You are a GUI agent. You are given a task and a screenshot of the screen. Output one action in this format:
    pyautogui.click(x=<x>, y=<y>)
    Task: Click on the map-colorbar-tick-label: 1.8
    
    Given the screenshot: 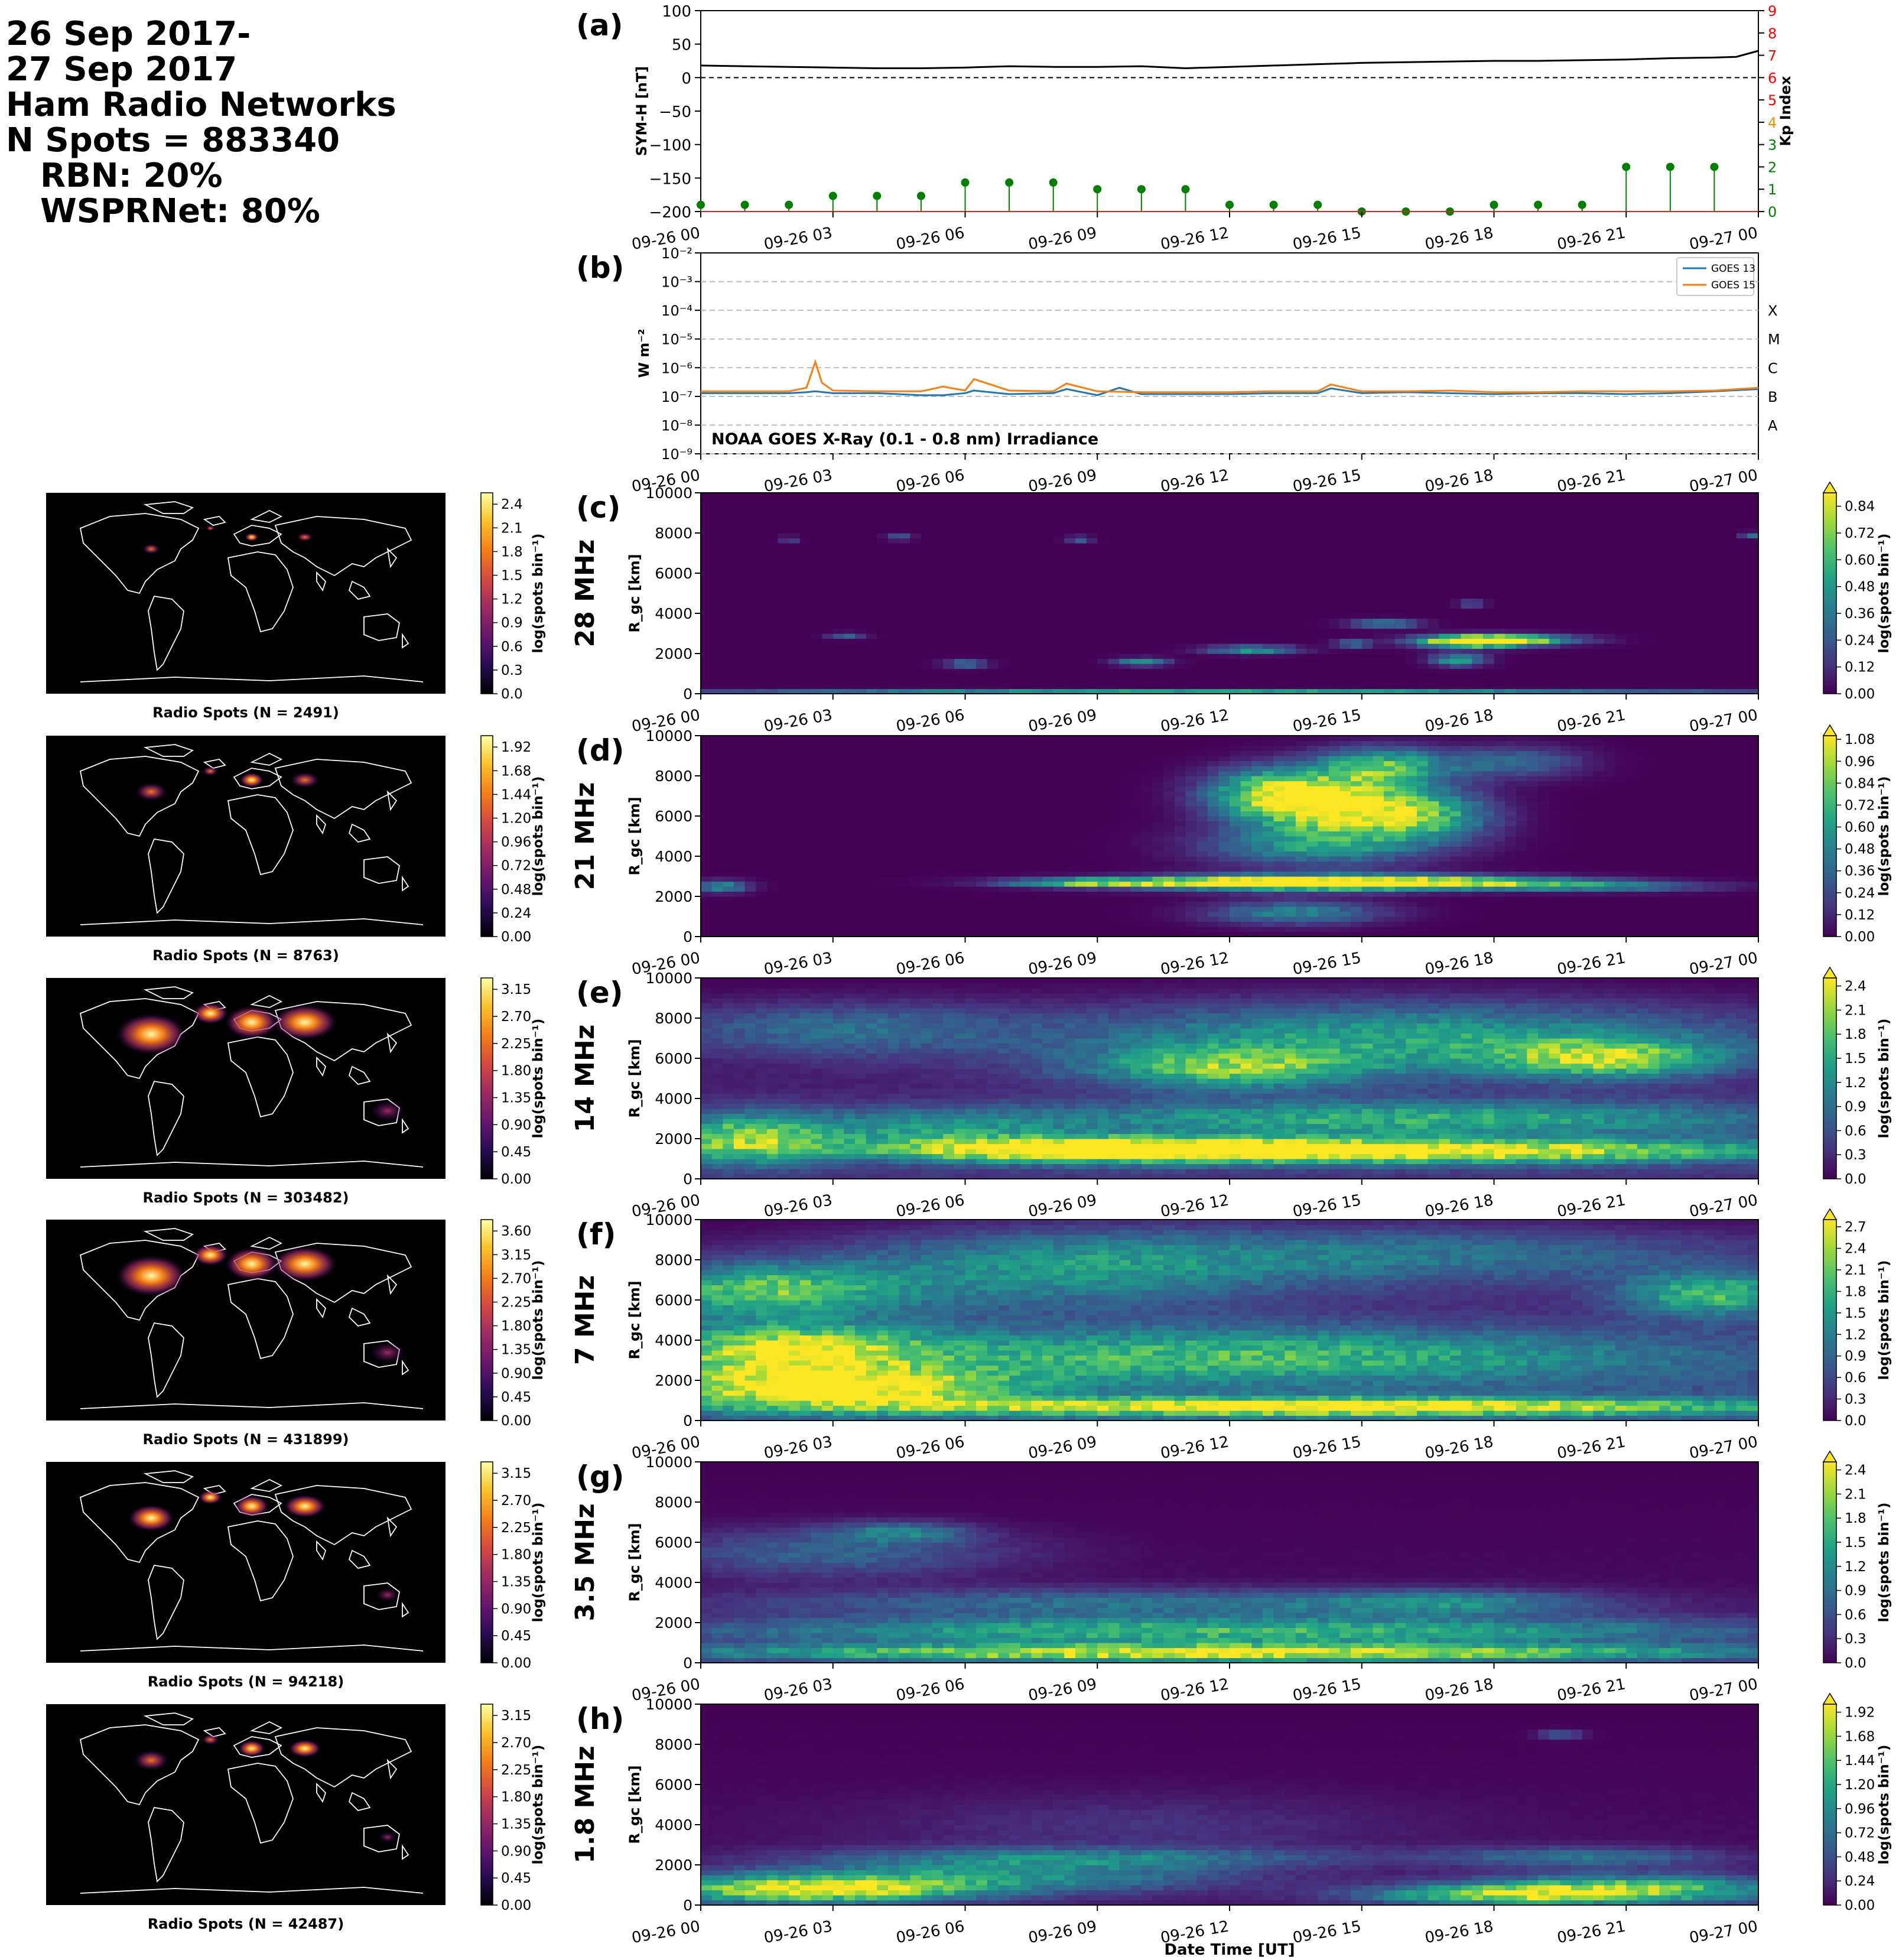 What is the action you would take?
    pyautogui.click(x=512, y=552)
    